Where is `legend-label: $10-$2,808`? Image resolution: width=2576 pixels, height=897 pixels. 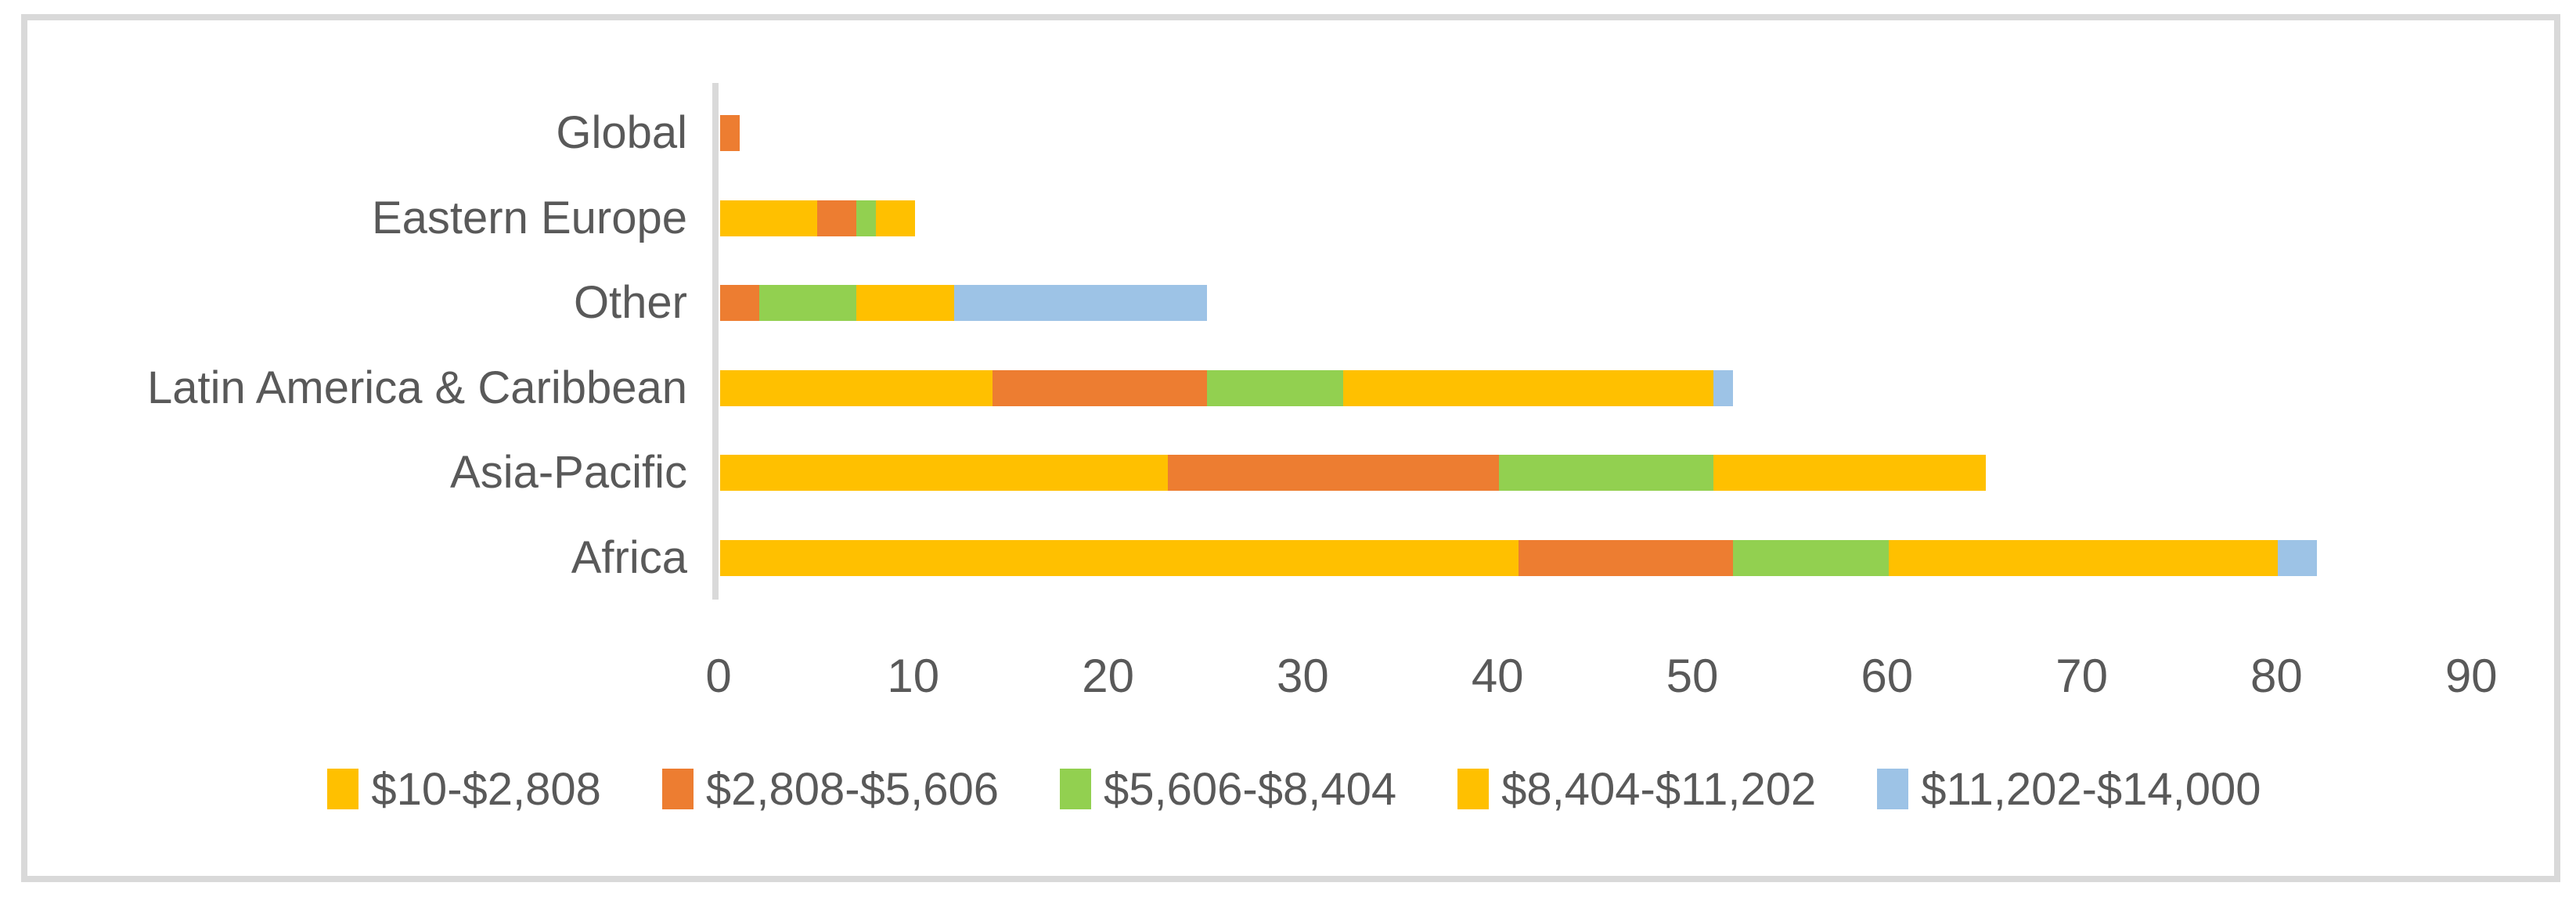
legend-label: $10-$2,808 is located at coordinates (486, 789).